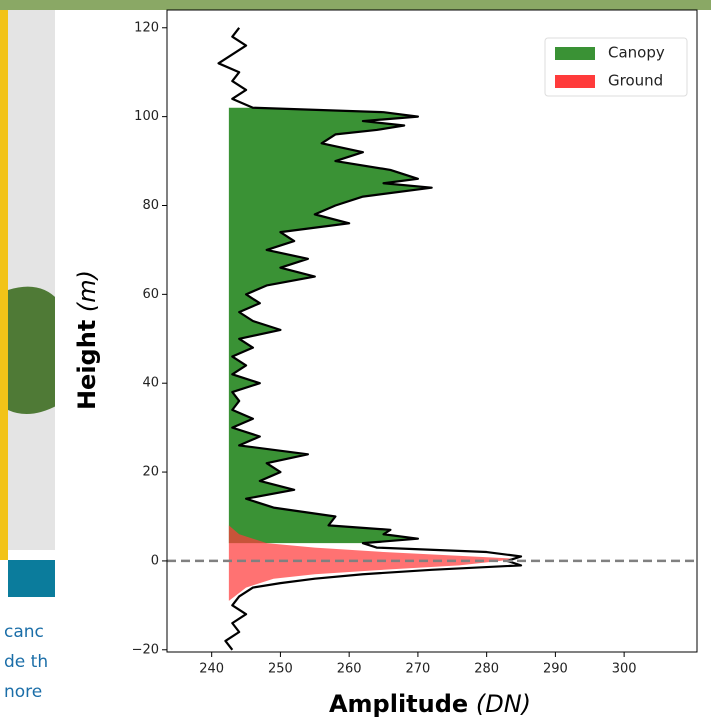 Image resolution: width=711 pixels, height=727 pixels. I want to click on background-text: de th, so click(26, 662).